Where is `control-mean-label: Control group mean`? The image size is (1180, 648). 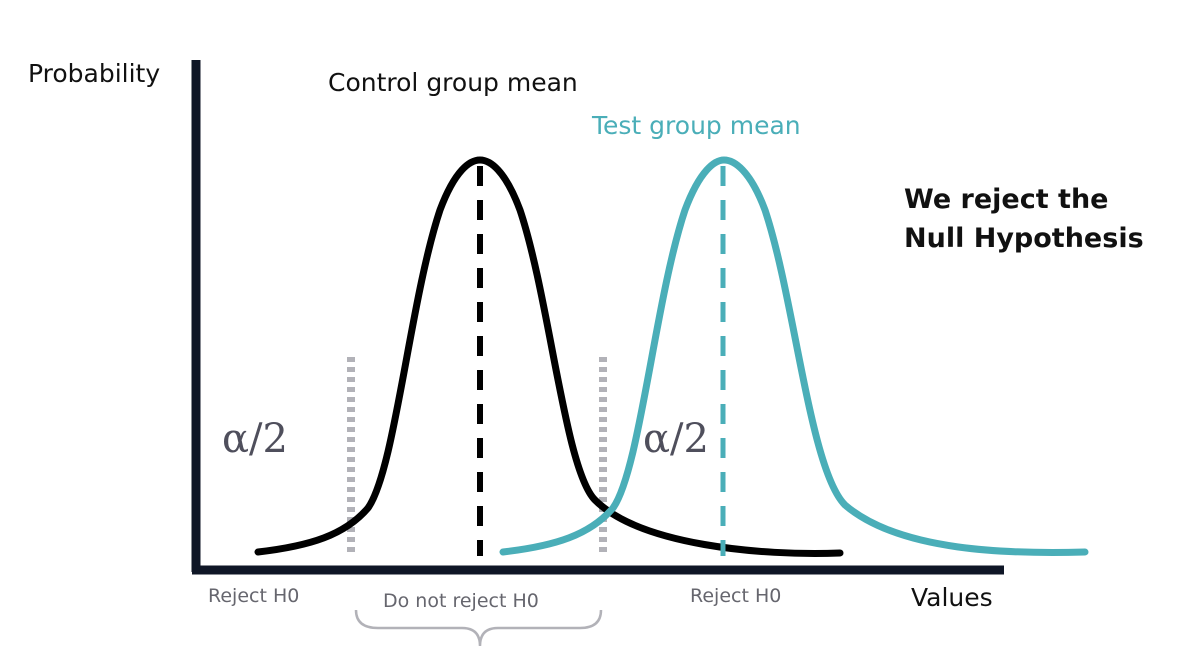 control-mean-label: Control group mean is located at coordinates (453, 82).